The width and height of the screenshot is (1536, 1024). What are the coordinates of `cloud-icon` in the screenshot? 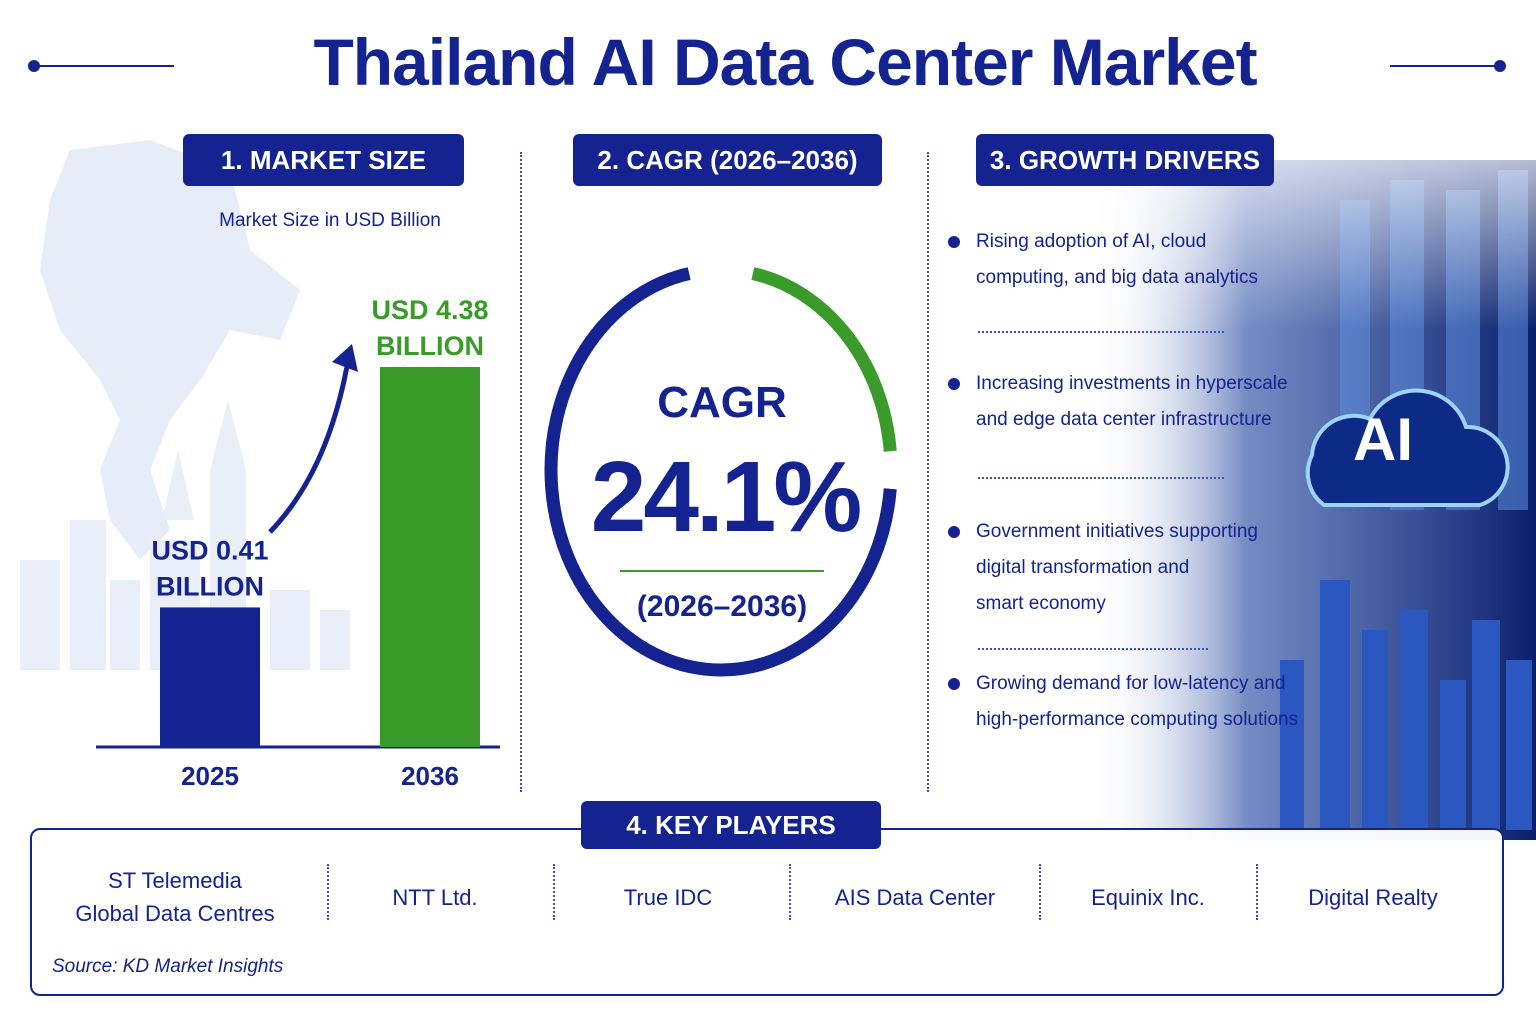 It's located at (1407, 447).